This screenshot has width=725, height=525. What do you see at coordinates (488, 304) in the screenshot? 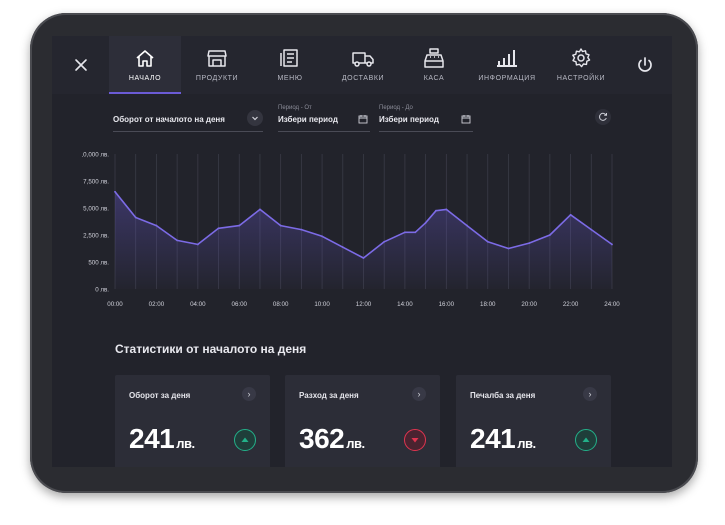
I see `x-tick-label: 18:00` at bounding box center [488, 304].